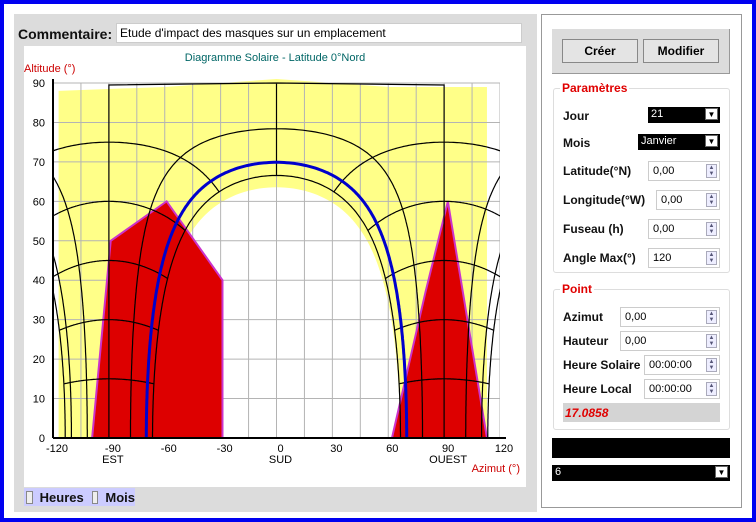 The image size is (756, 522). What do you see at coordinates (113, 449) in the screenshot?
I see `x-tick-label: -90` at bounding box center [113, 449].